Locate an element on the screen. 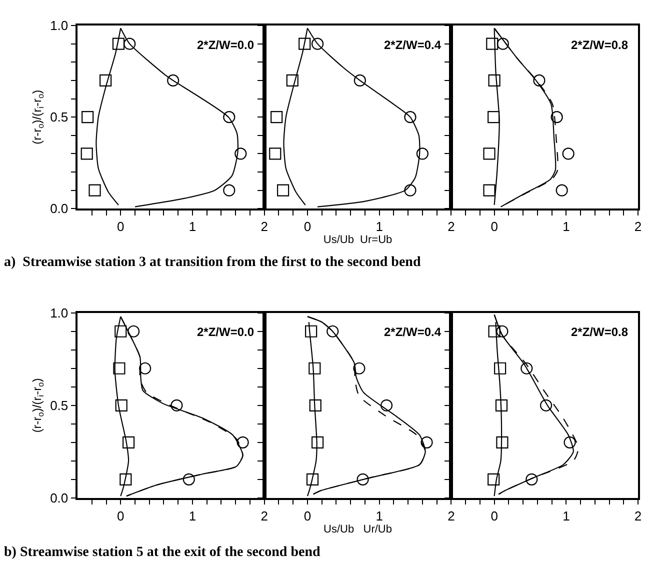 The width and height of the screenshot is (647, 579). text: a) Streamwise station 3 at transition from the first to the second bend is located at coordinates (212, 262).